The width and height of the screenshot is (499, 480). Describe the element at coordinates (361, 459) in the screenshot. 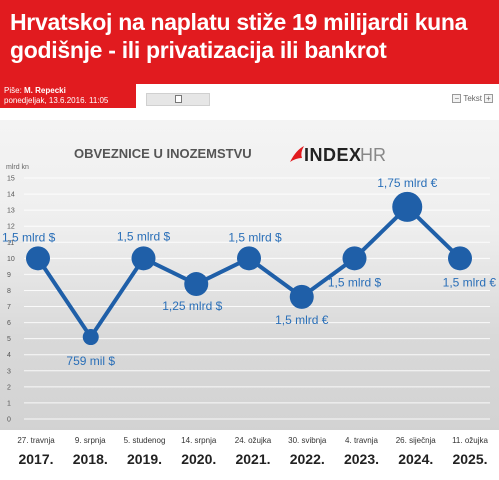

I see `x-year-label: 2023.` at that location.